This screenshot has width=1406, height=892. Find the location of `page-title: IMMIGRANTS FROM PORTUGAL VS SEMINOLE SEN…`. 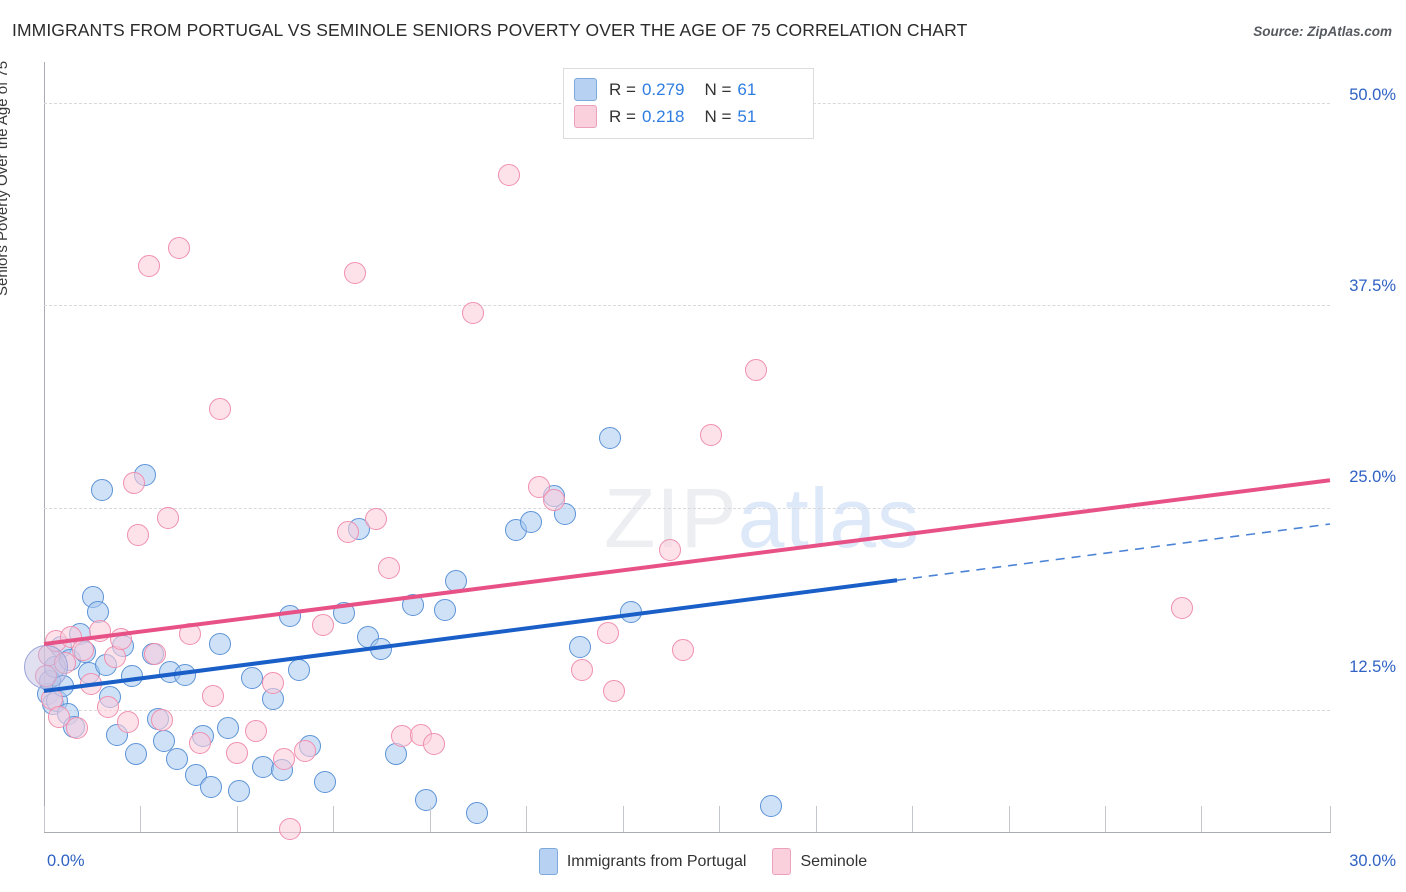

page-title: IMMIGRANTS FROM PORTUGAL VS SEMINOLE SEN… is located at coordinates (490, 30).